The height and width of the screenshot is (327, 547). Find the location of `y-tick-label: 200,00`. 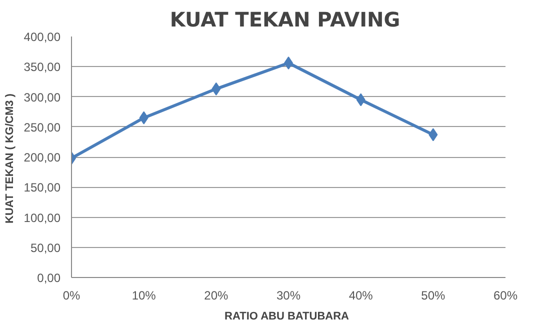

y-tick-label: 200,00 is located at coordinates (42, 157).